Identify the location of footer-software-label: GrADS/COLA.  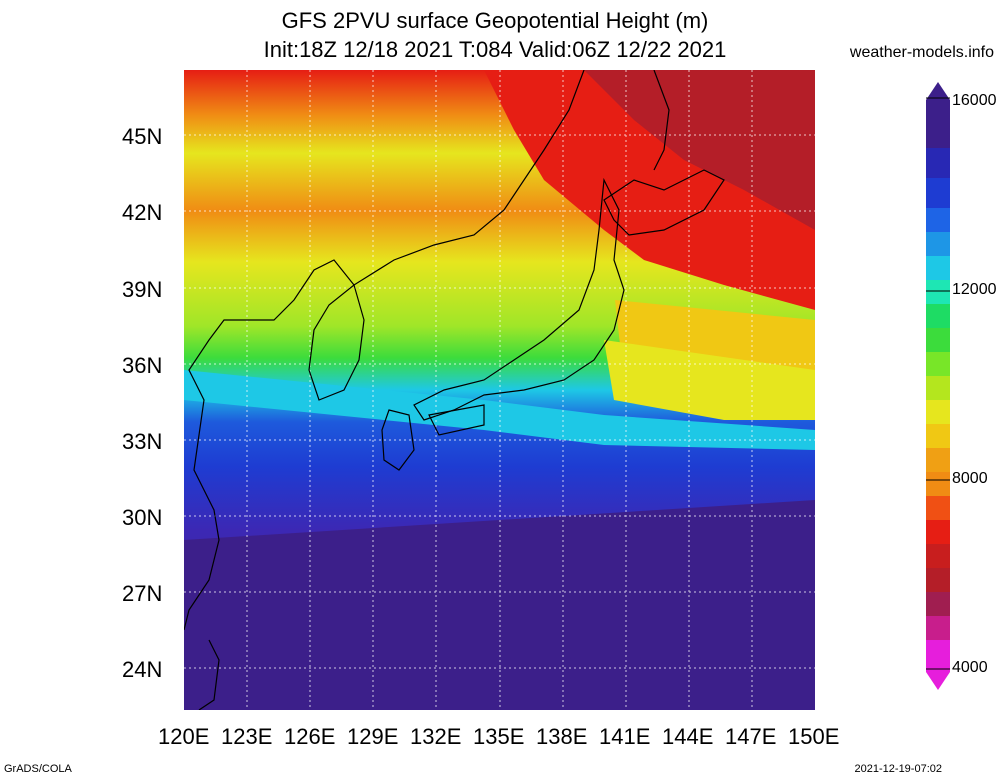
(38, 769).